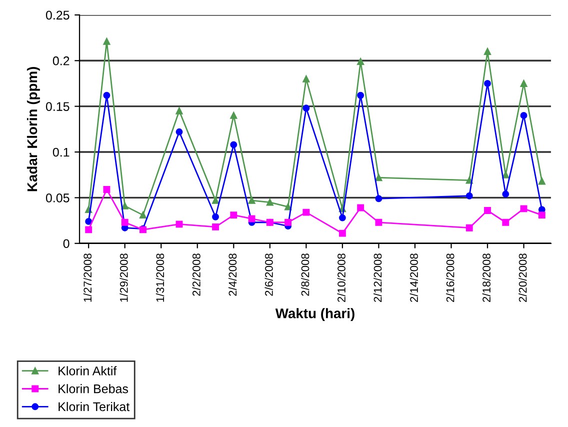  Describe the element at coordinates (314, 315) in the screenshot. I see `x-axis-title: Waktu (hari)` at that location.